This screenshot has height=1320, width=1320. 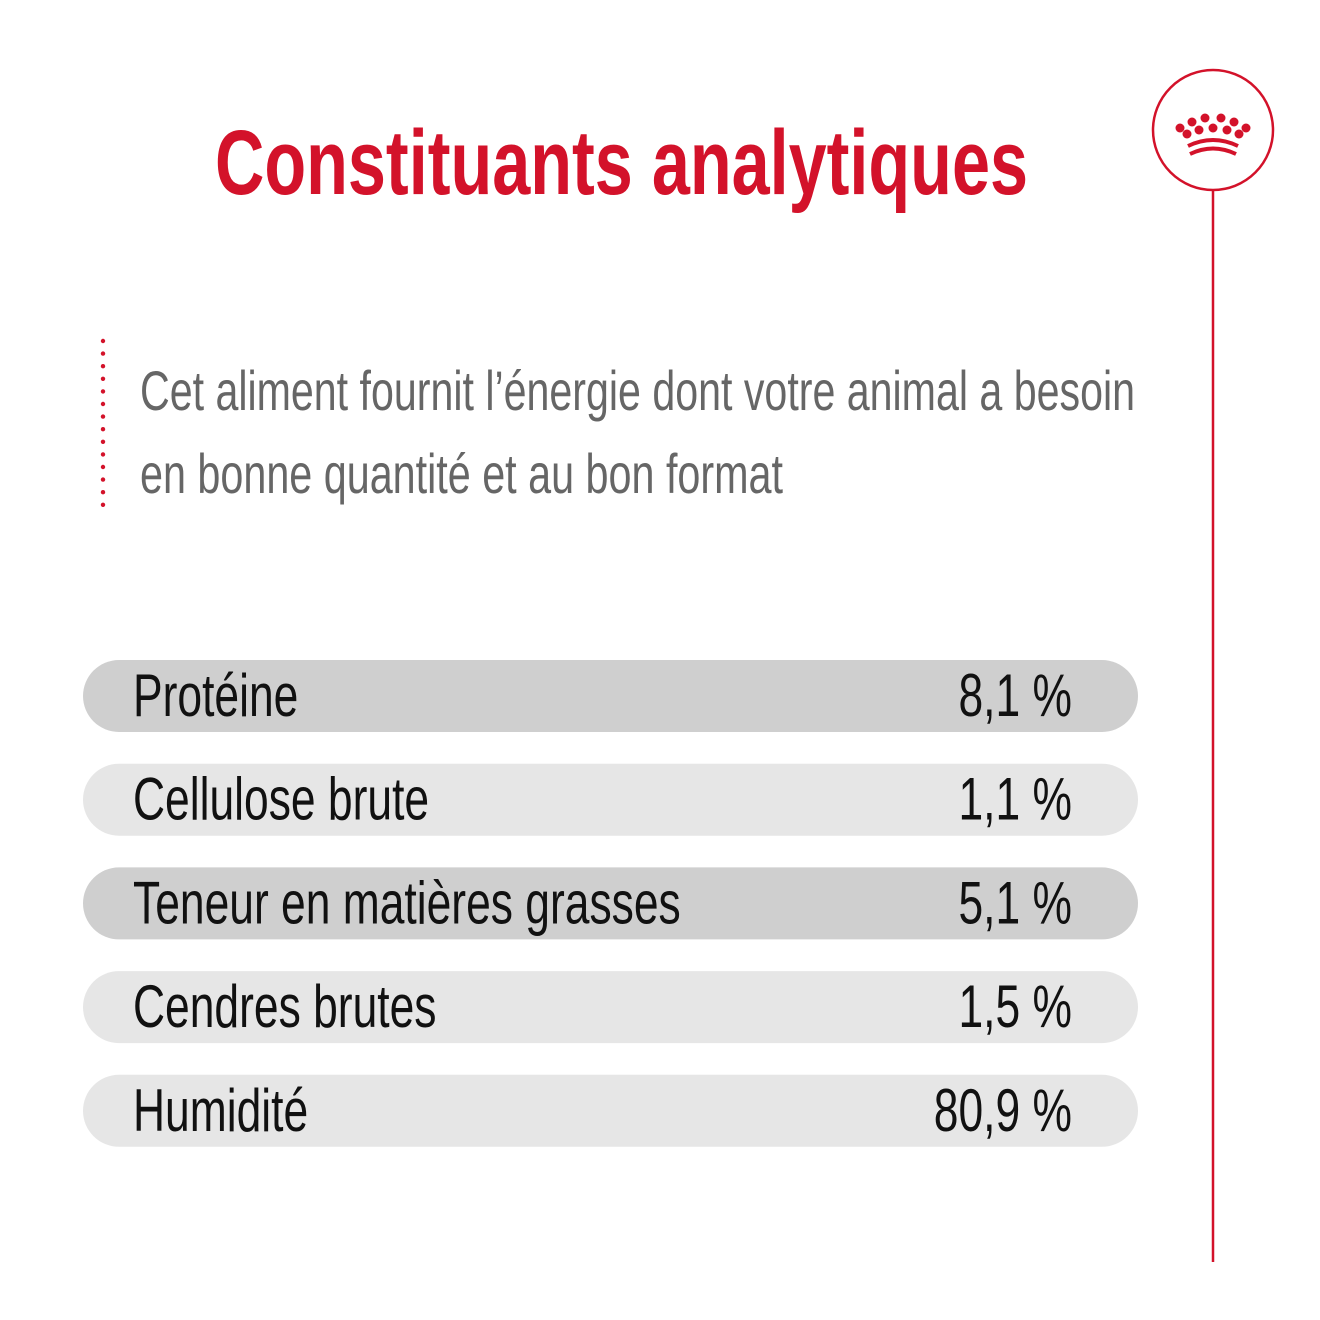 I want to click on row-value-wrap: 1,5 %, so click(x=1015, y=1007).